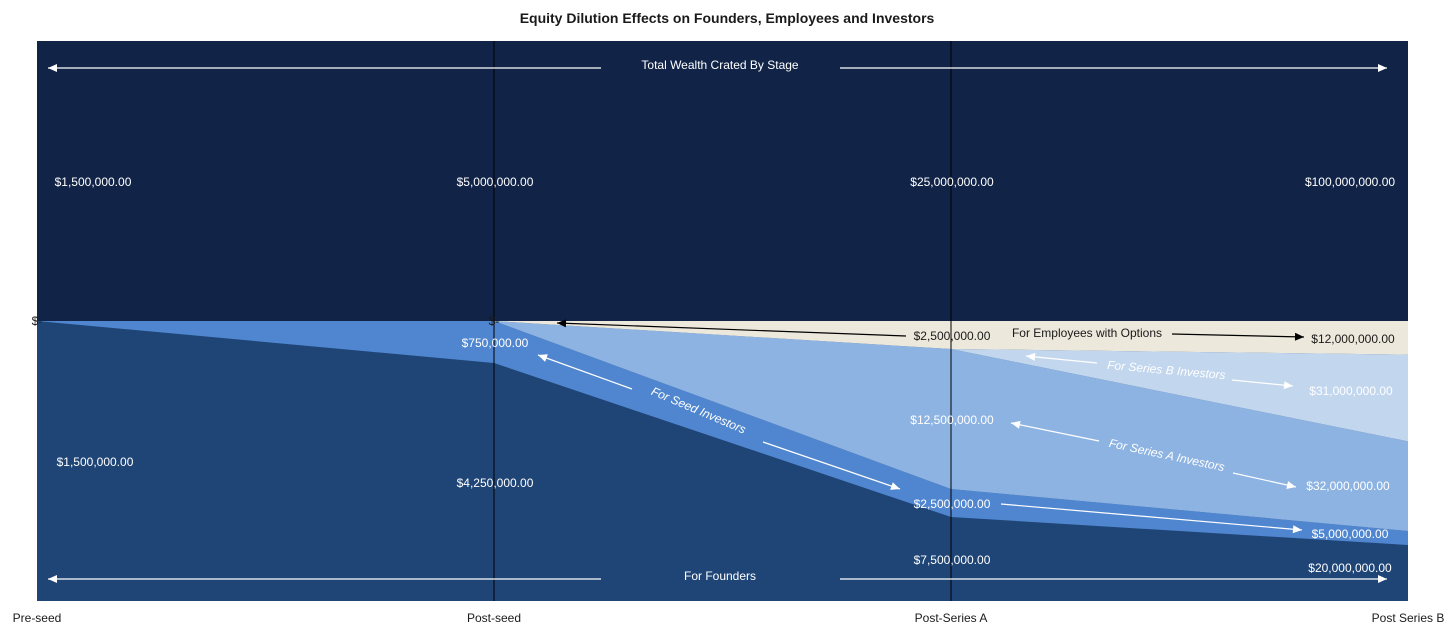 The width and height of the screenshot is (1456, 632). I want to click on stage-label-pre-seed: Pre-seed, so click(37, 618).